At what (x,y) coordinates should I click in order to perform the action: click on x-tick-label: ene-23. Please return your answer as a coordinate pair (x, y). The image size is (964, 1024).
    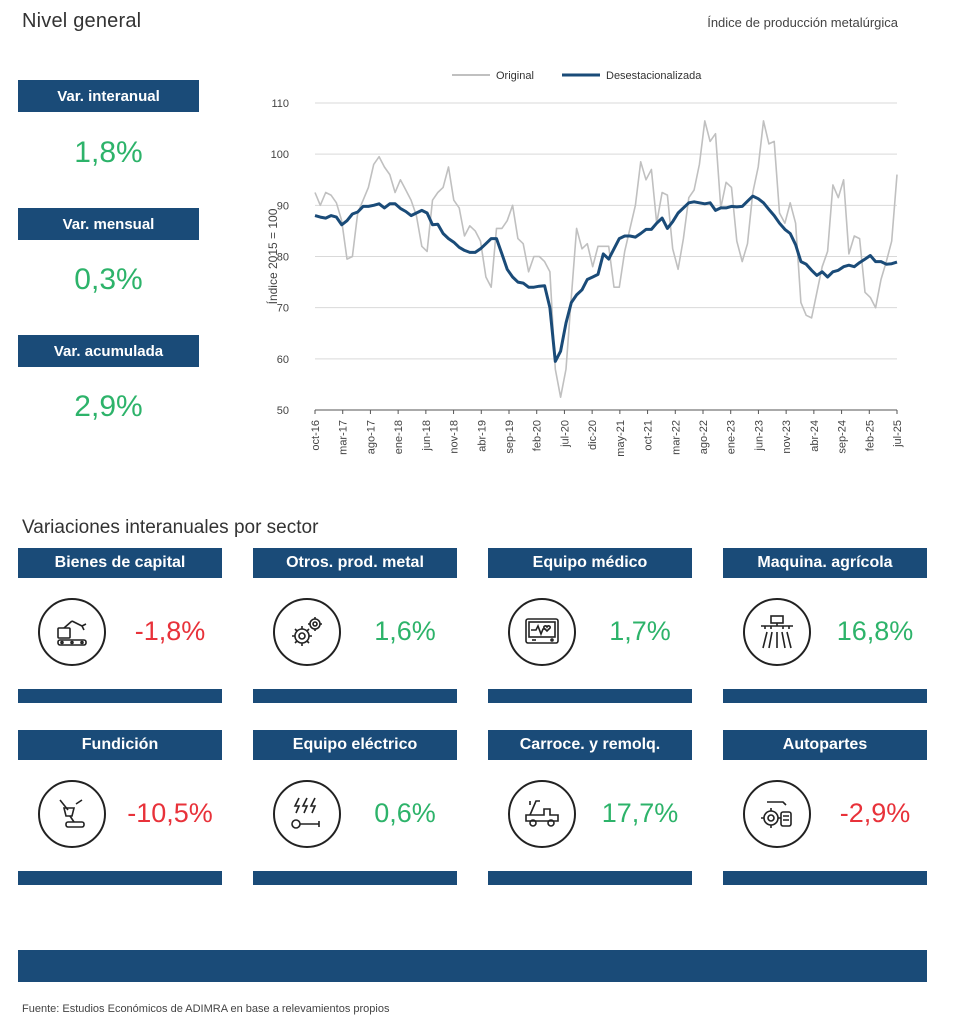
    Looking at the image, I should click on (732, 437).